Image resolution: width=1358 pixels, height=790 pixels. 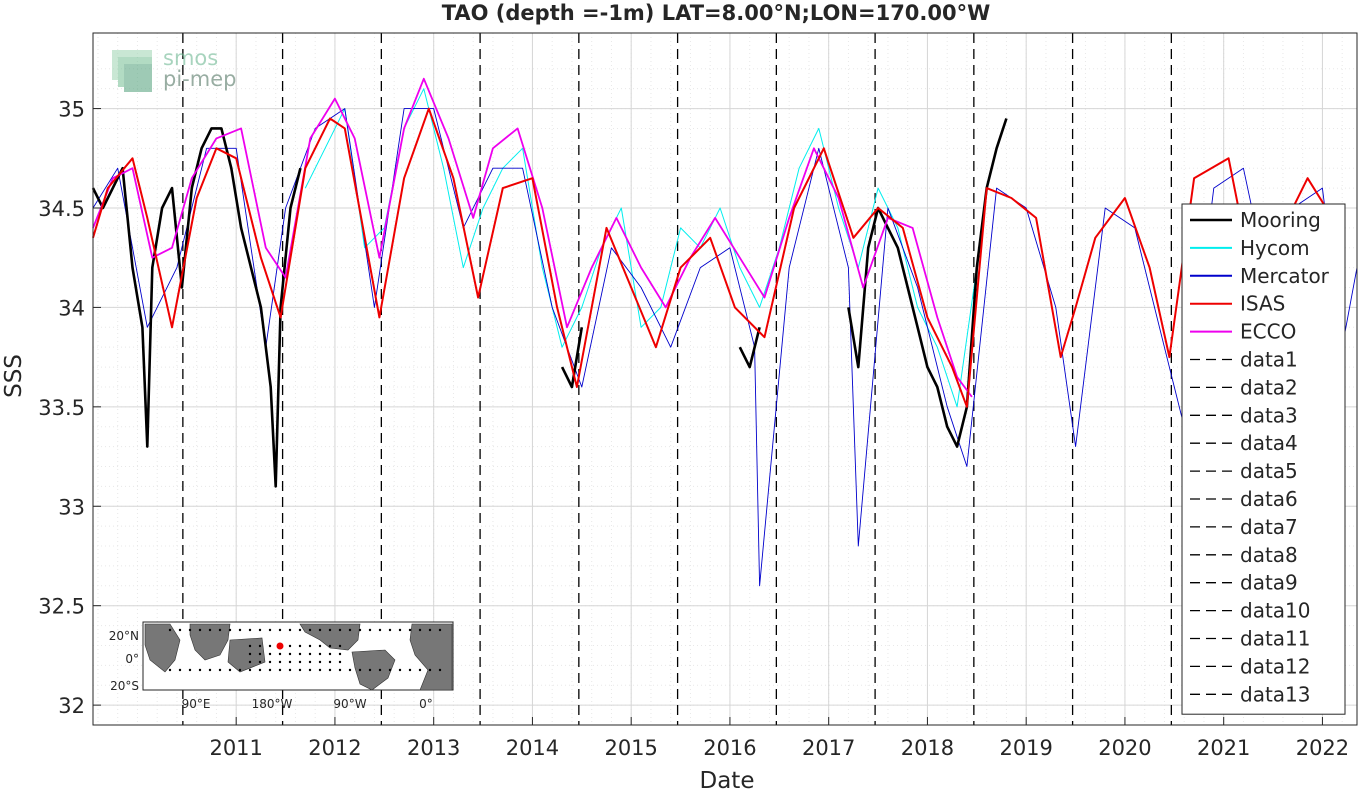 What do you see at coordinates (61, 209) in the screenshot?
I see `y-tick-label: 34.5` at bounding box center [61, 209].